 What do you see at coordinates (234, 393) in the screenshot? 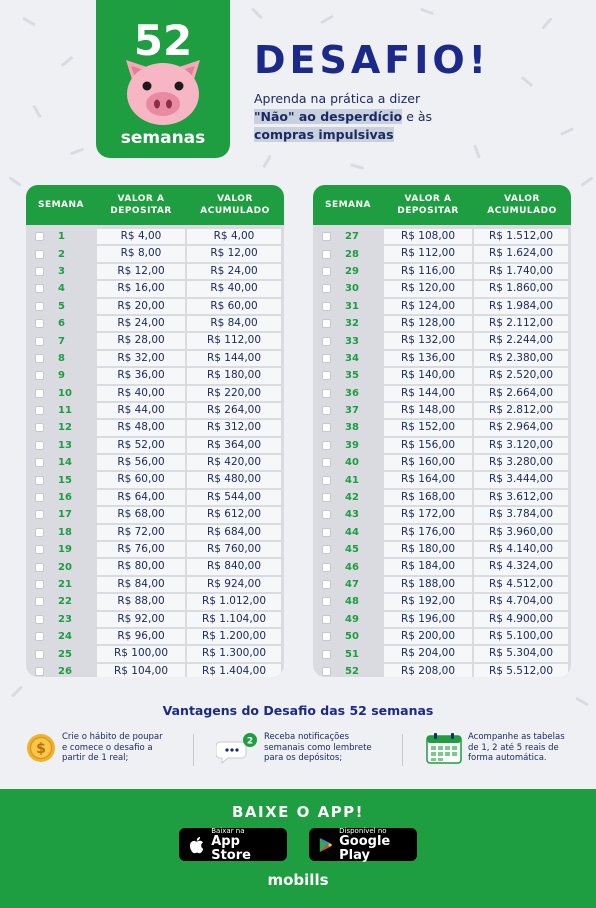
I see `accumulated-cell: R$ 220,00` at bounding box center [234, 393].